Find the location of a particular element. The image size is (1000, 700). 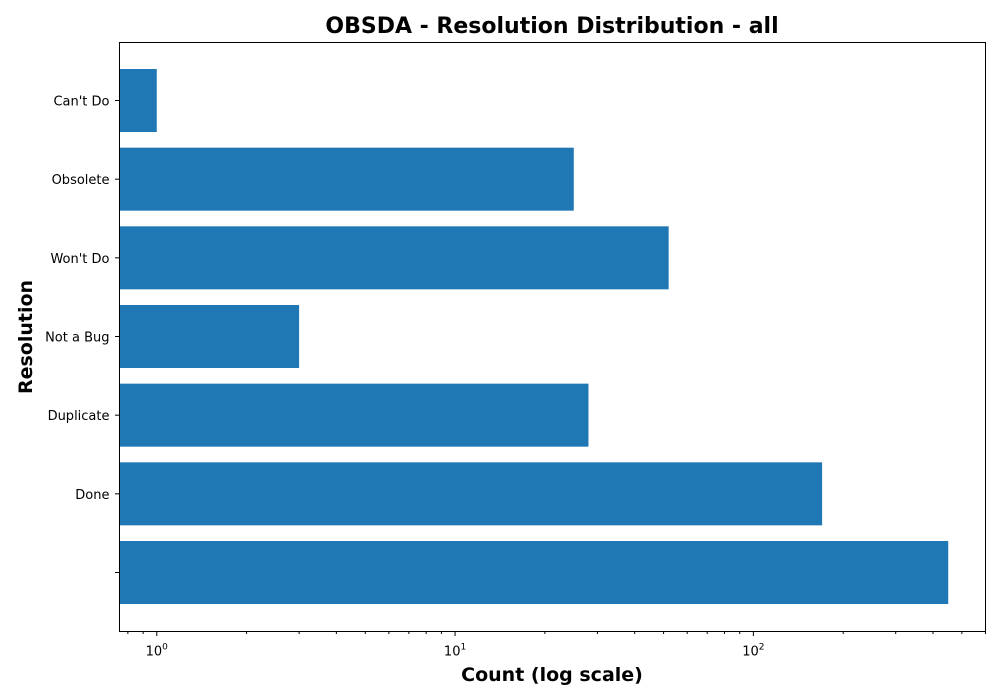

bar-not-a-bug is located at coordinates (209, 336).